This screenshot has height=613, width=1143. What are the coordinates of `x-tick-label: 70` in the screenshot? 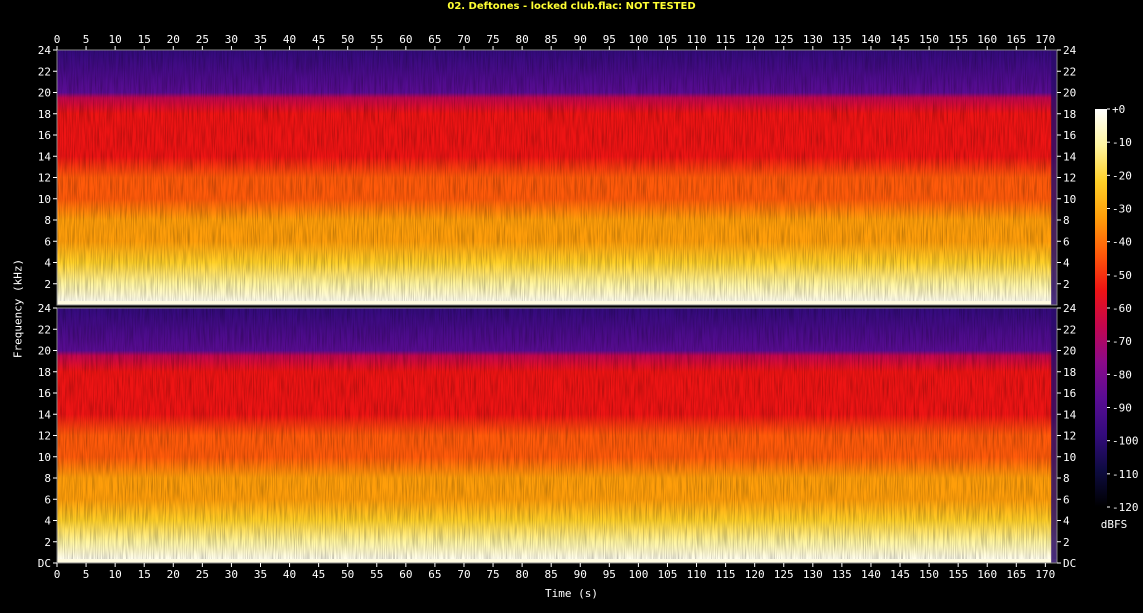 It's located at (463, 39).